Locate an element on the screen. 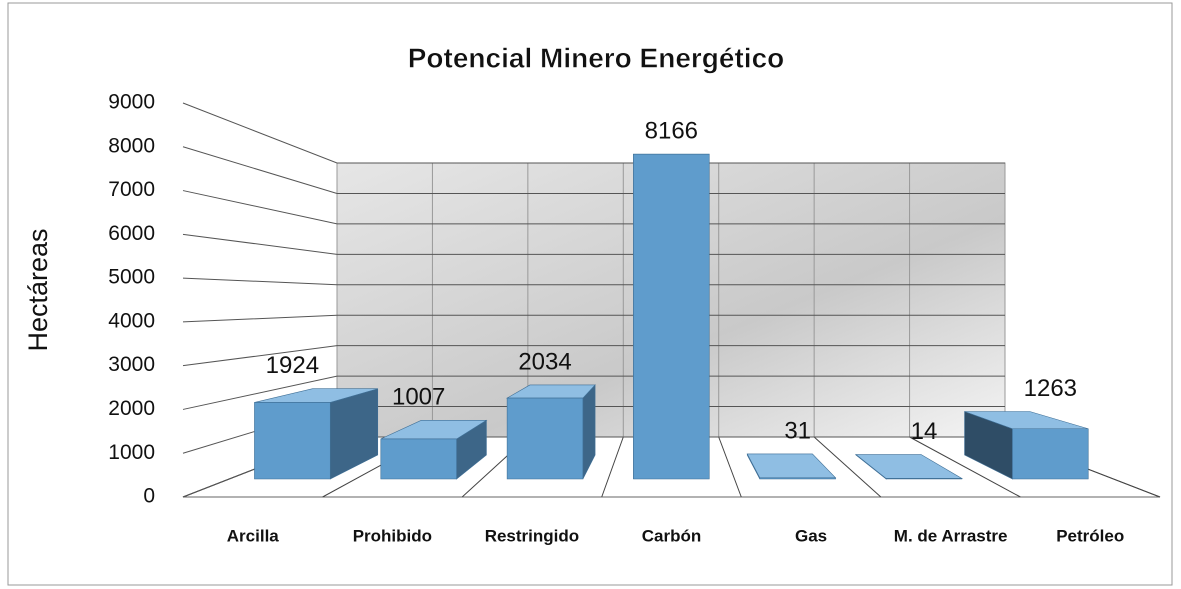 The image size is (1181, 589). value-label: 2034 is located at coordinates (544, 361).